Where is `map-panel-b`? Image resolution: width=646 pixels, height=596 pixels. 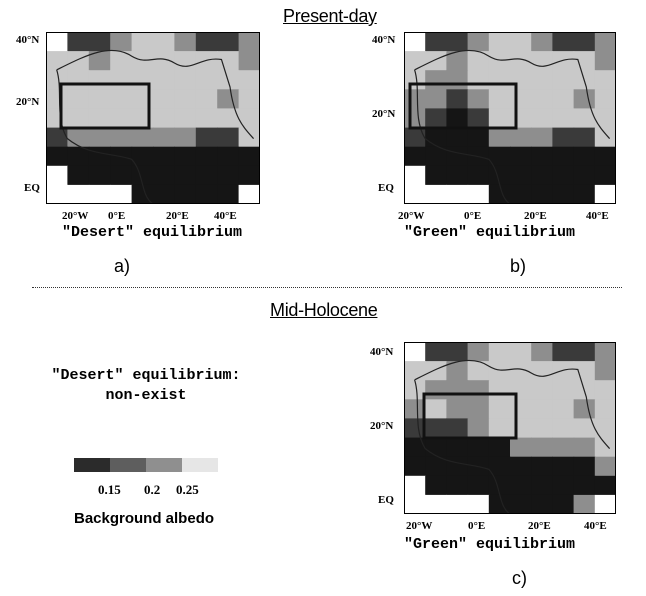 map-panel-b is located at coordinates (510, 118).